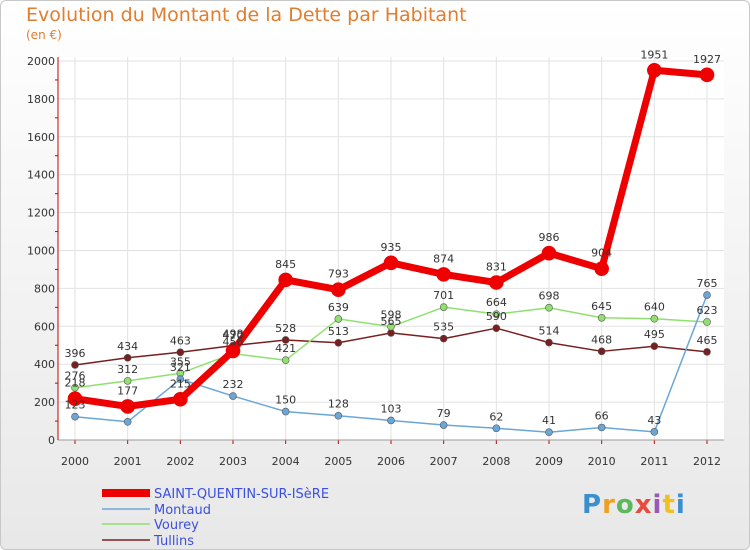 This screenshot has height=550, width=750. Describe the element at coordinates (41, 137) in the screenshot. I see `y-tick-label: 1600` at that location.